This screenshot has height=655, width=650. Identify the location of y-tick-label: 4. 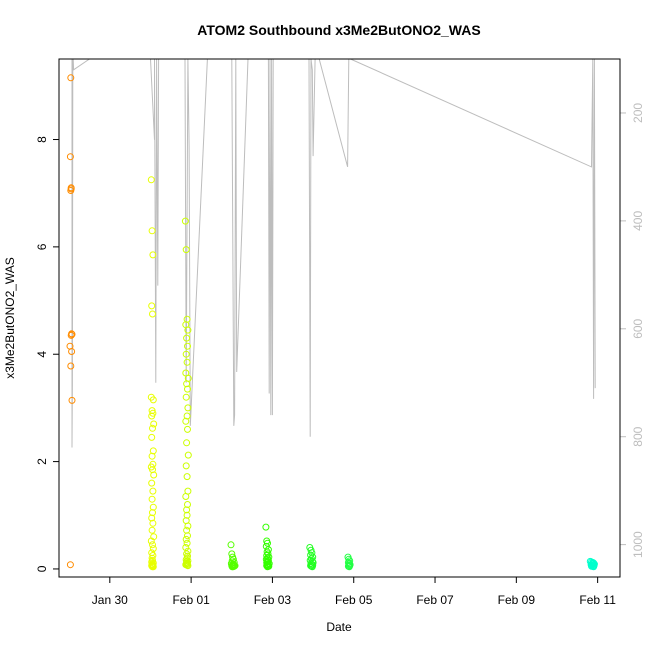
(42, 354).